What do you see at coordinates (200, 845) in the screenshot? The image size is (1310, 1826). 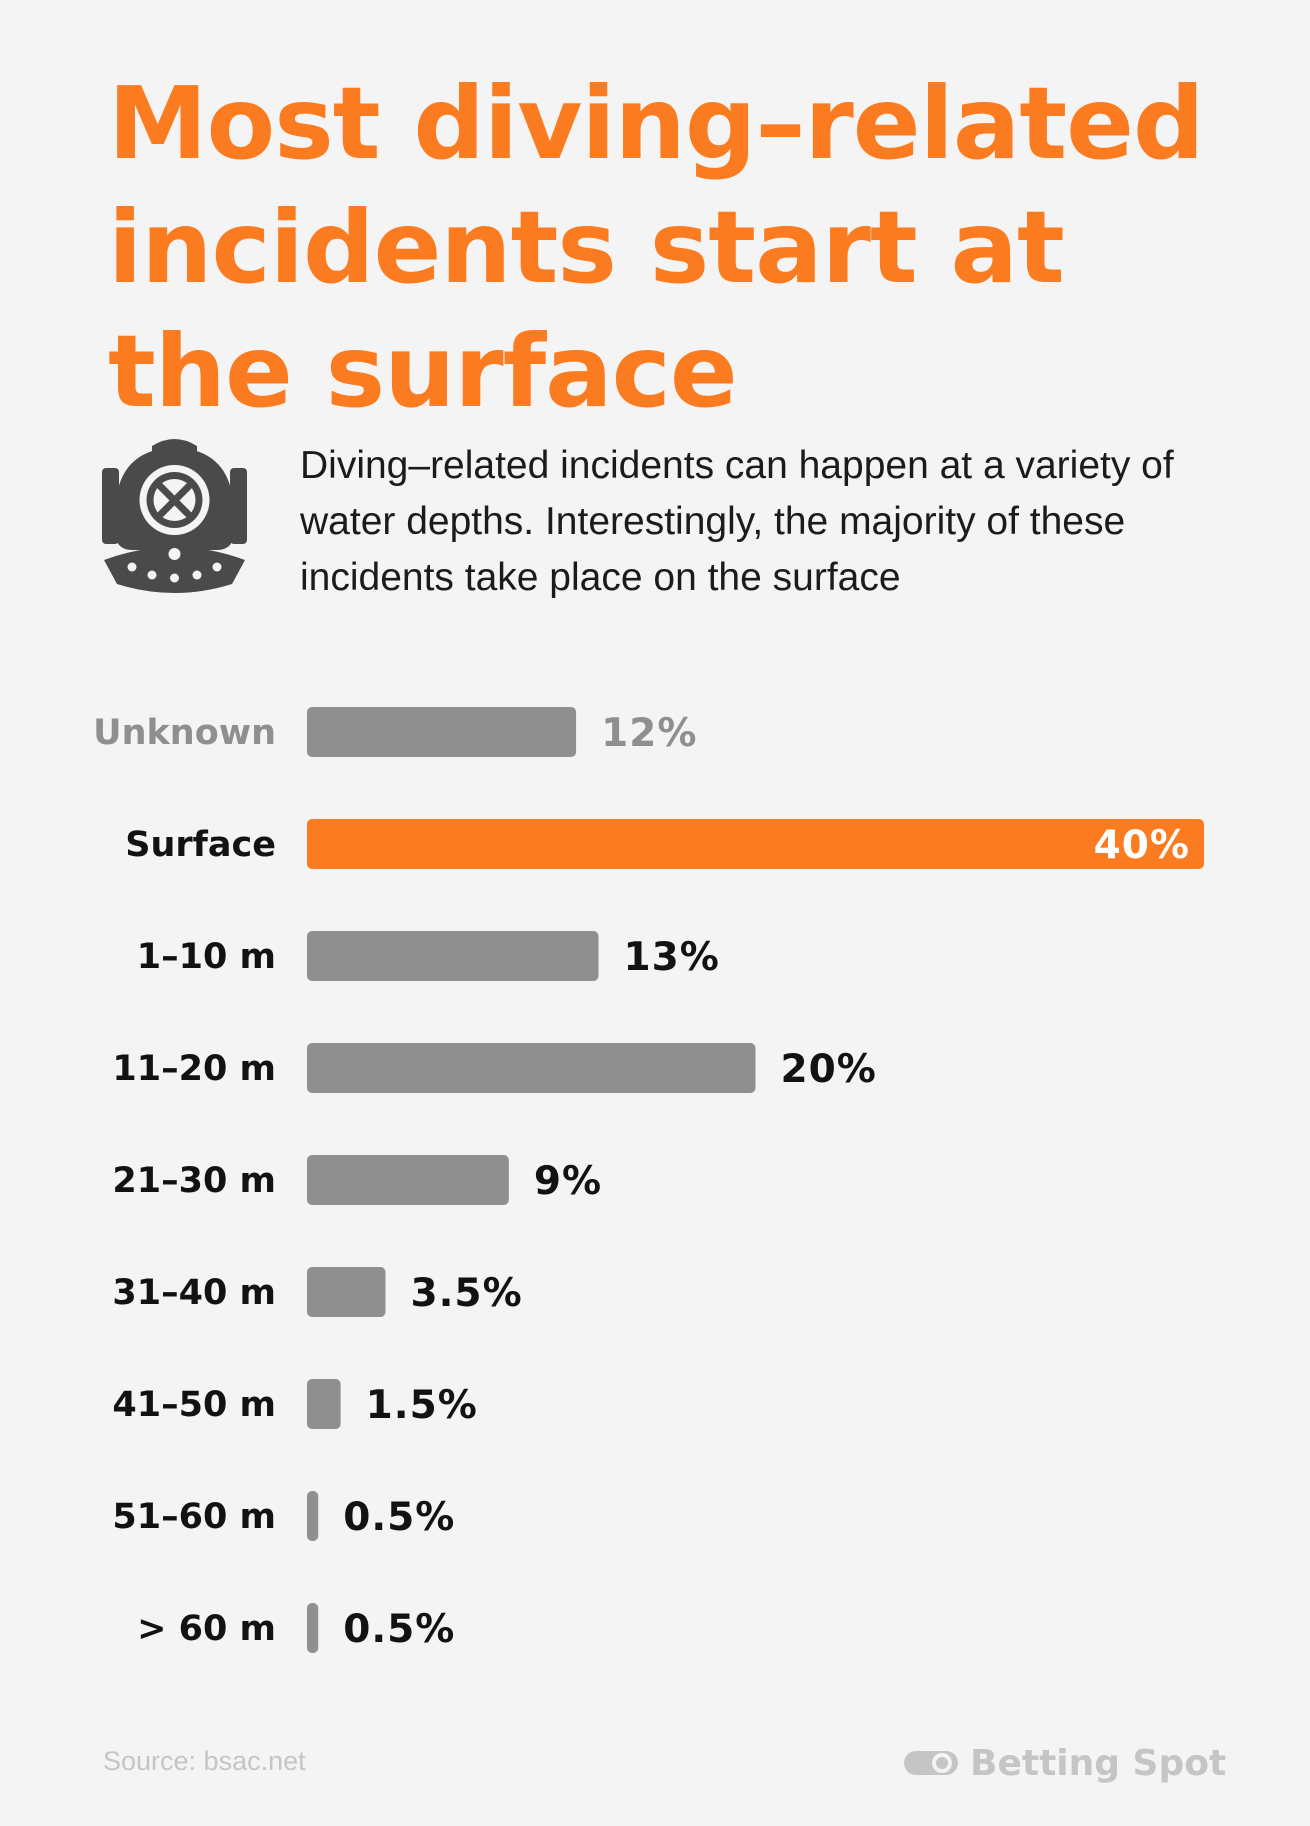 I see `category-label: Surface` at bounding box center [200, 845].